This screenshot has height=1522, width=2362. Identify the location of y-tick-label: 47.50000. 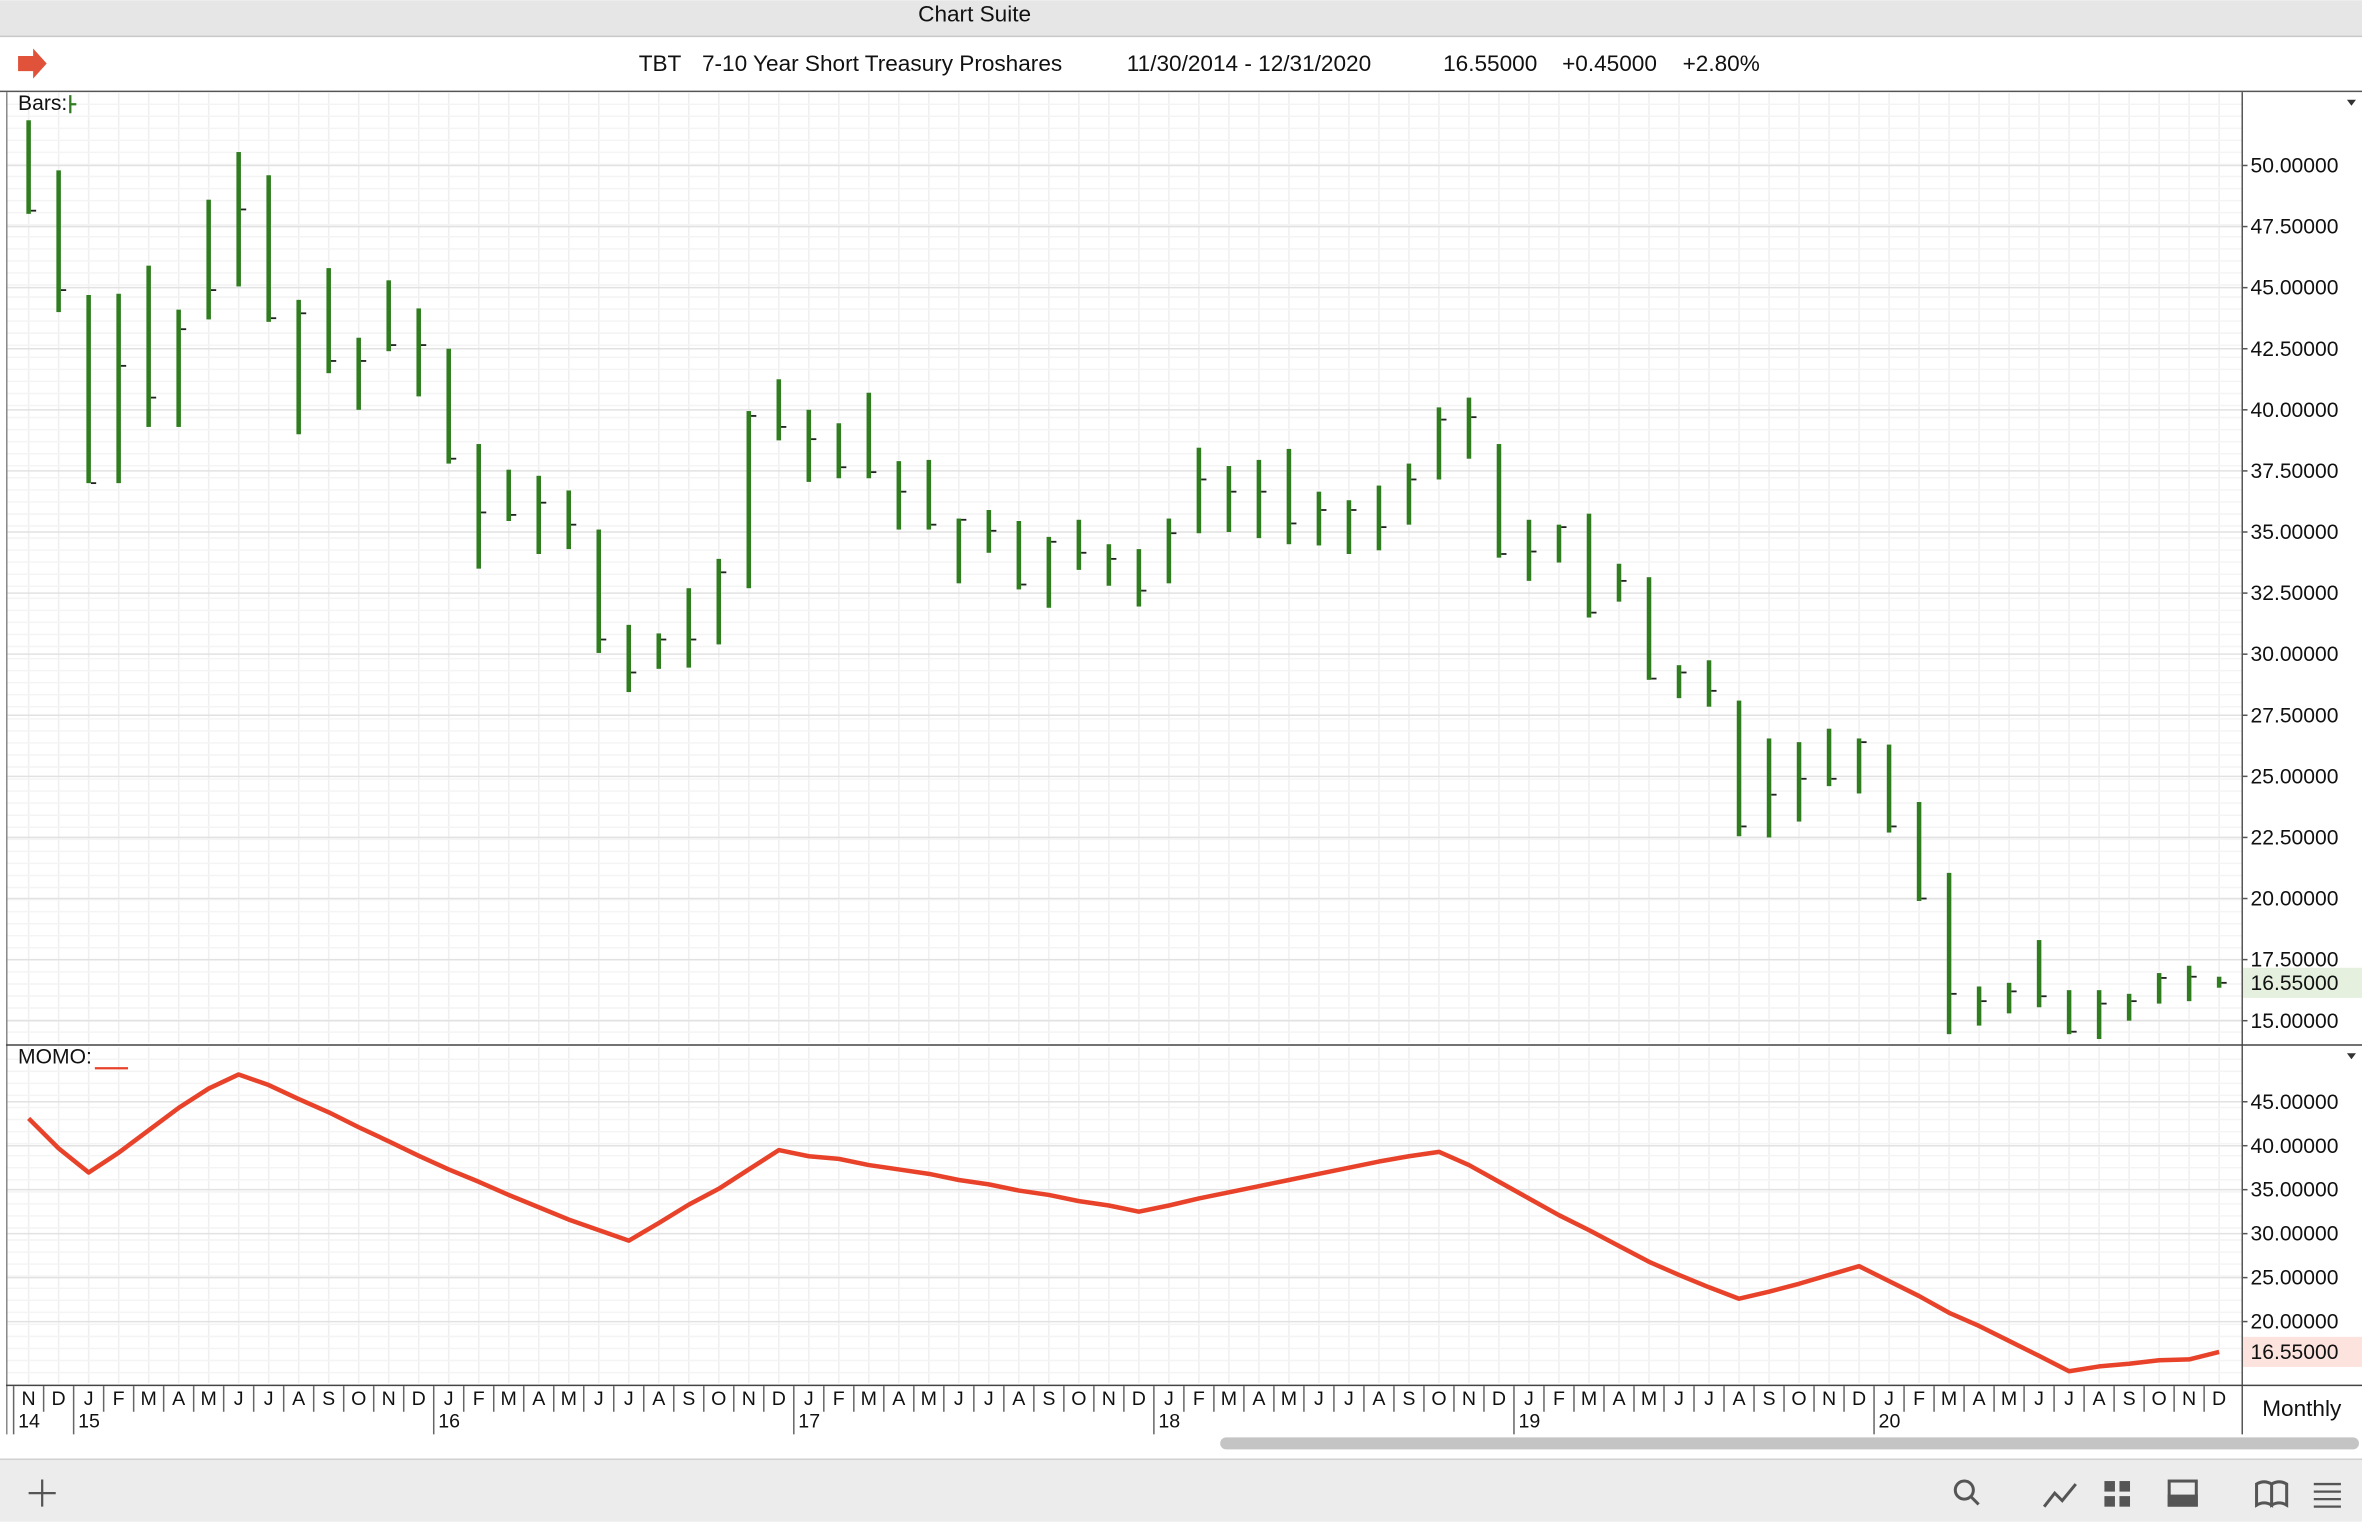
(2295, 227).